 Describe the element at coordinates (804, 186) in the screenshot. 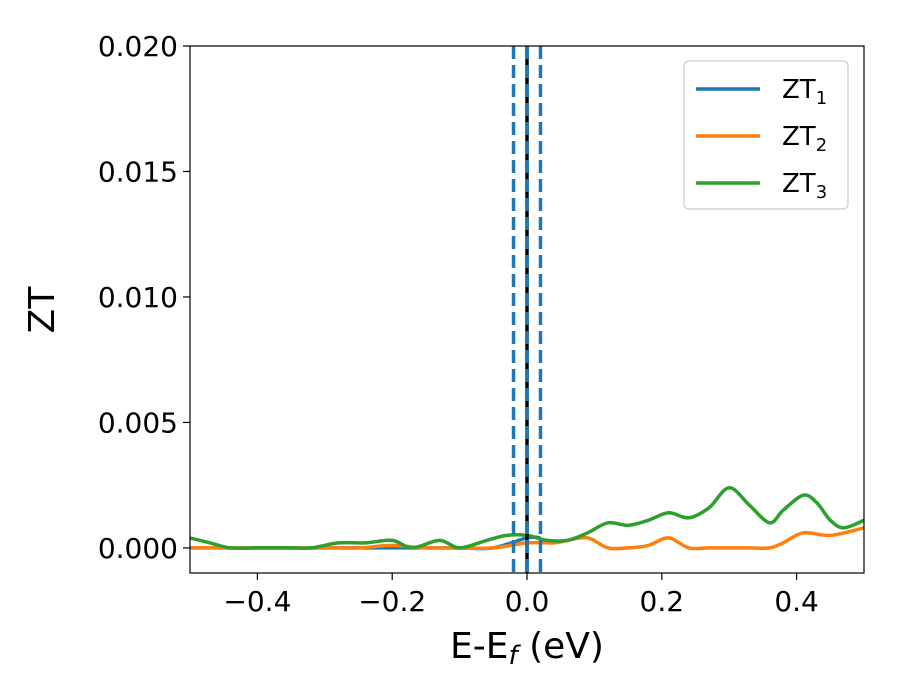

I see `legend-label-zt3: ZT3` at that location.